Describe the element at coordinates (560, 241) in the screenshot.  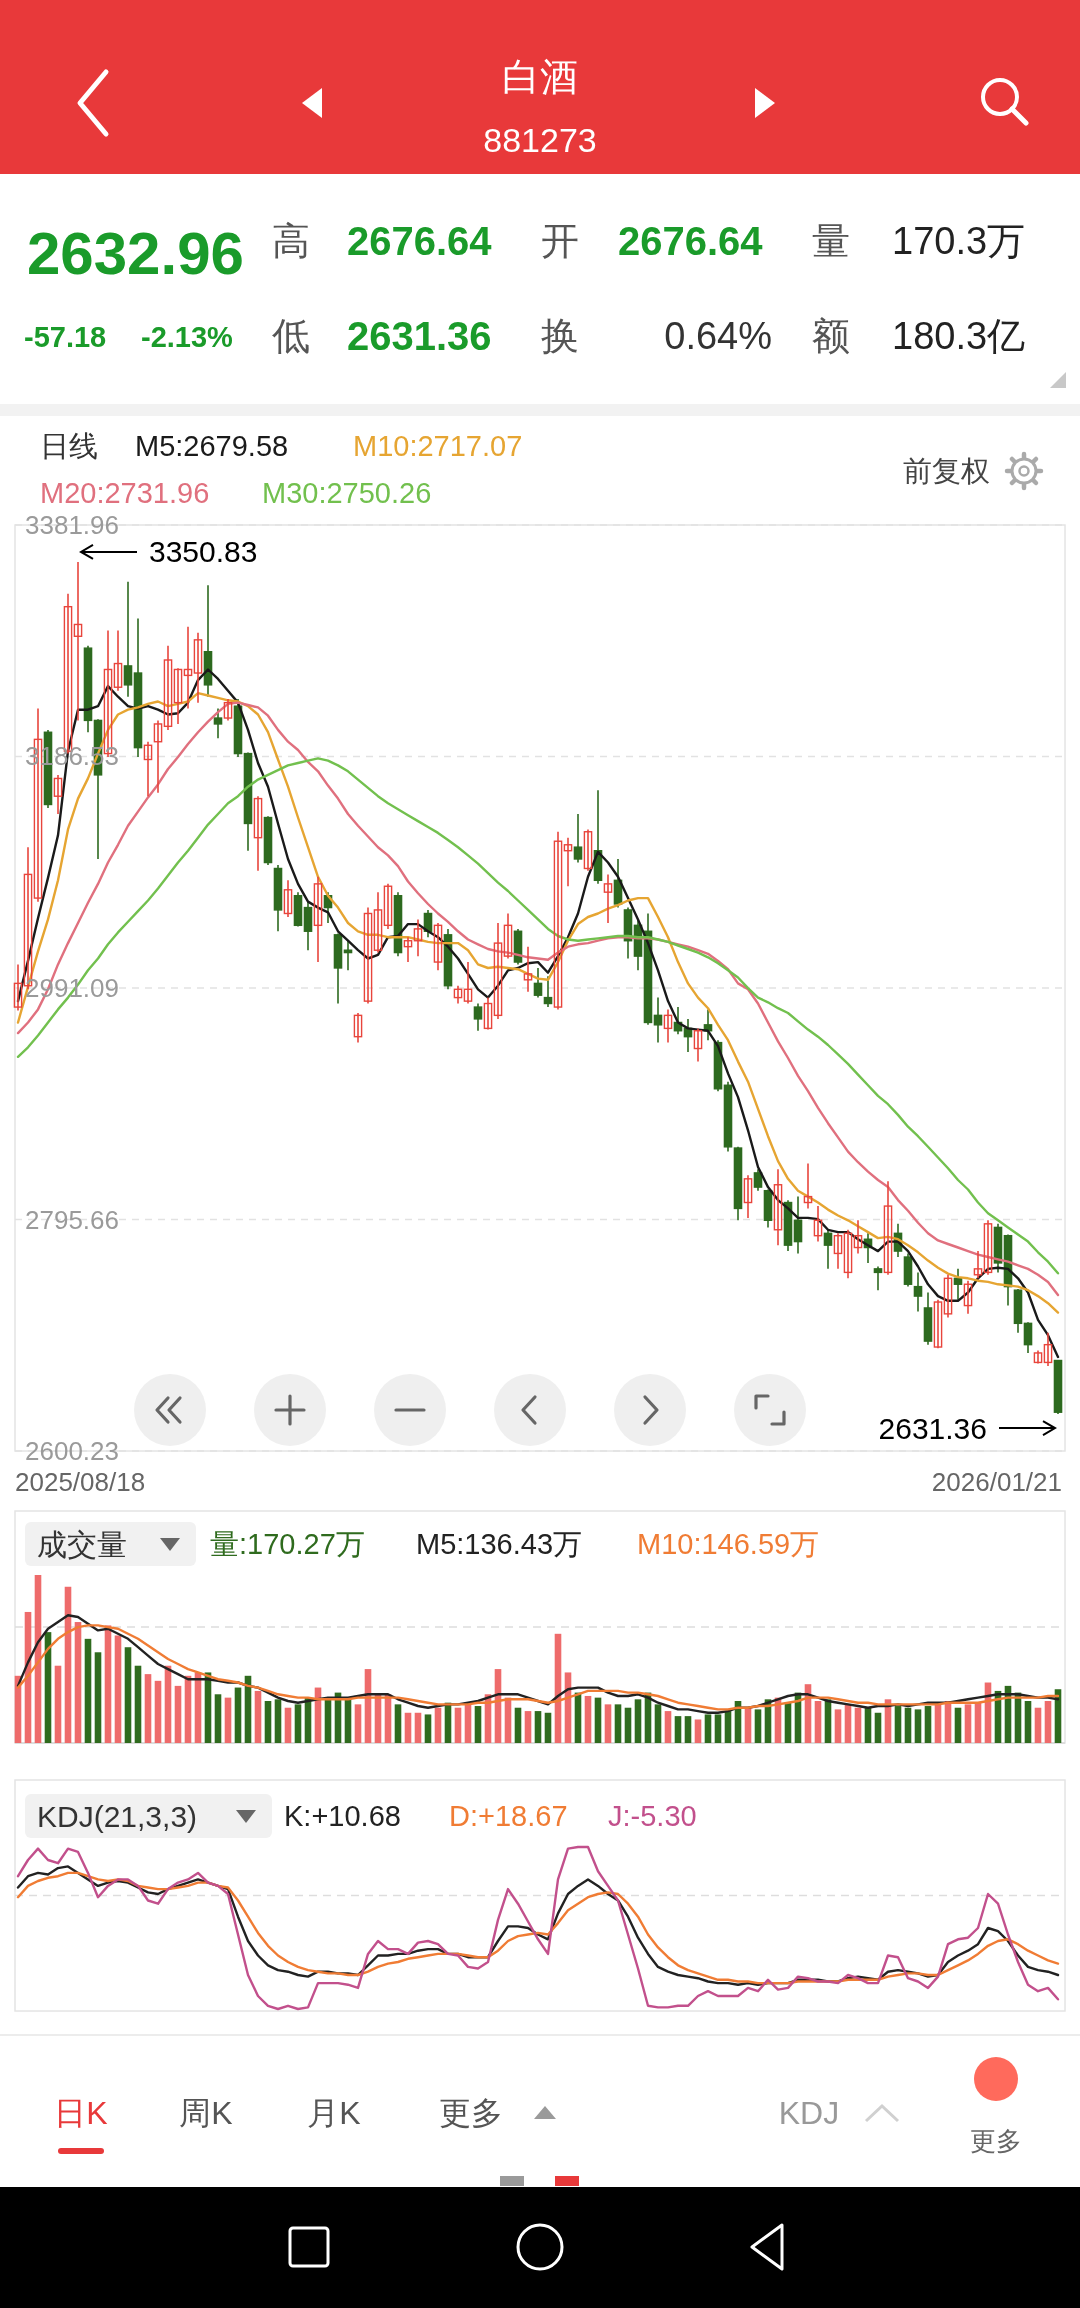
I see `text: 开` at that location.